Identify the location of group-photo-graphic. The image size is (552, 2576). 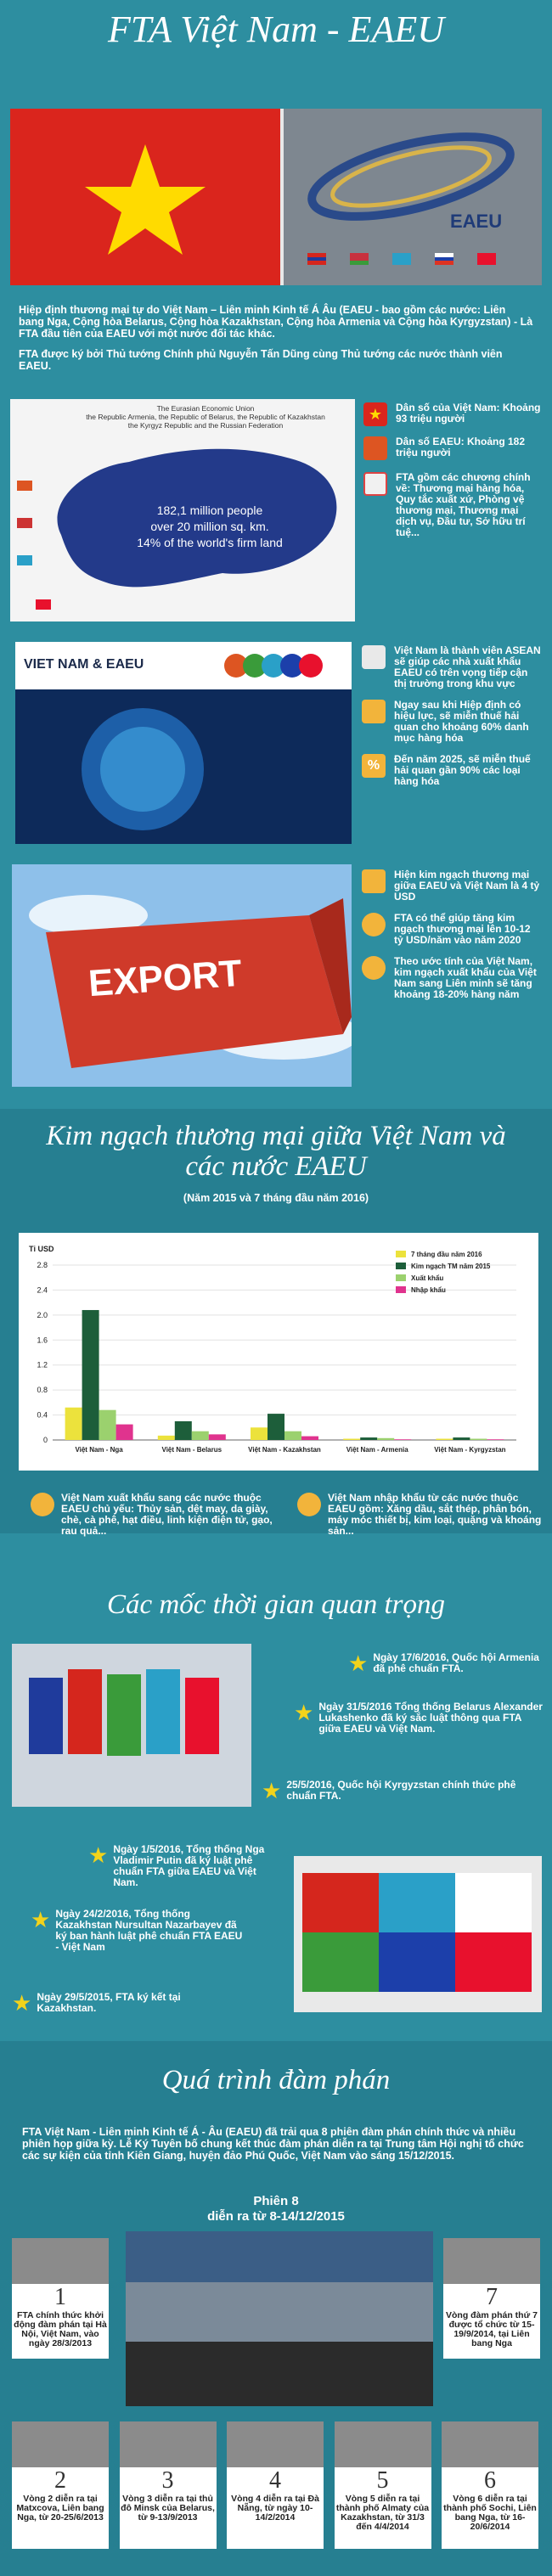
(279, 2318).